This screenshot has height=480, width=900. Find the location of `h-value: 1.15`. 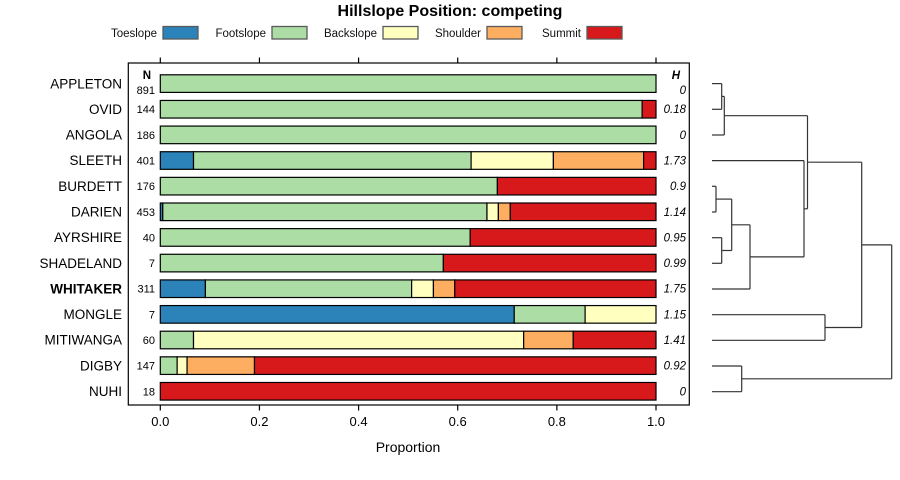

h-value: 1.15 is located at coordinates (675, 315).